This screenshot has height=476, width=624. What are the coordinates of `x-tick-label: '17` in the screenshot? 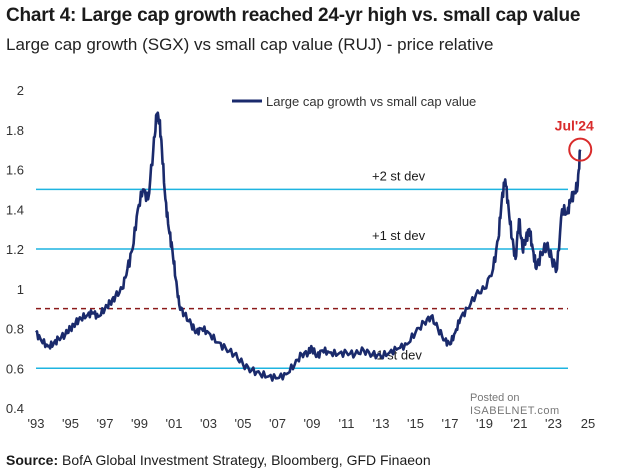 It's located at (450, 423).